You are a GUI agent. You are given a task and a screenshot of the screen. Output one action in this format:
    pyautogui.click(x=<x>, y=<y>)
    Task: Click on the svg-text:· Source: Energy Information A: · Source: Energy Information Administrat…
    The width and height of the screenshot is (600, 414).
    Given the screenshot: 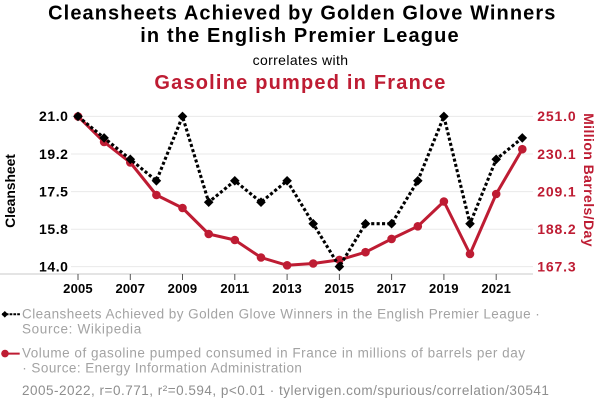 What is the action you would take?
    pyautogui.click(x=162, y=368)
    